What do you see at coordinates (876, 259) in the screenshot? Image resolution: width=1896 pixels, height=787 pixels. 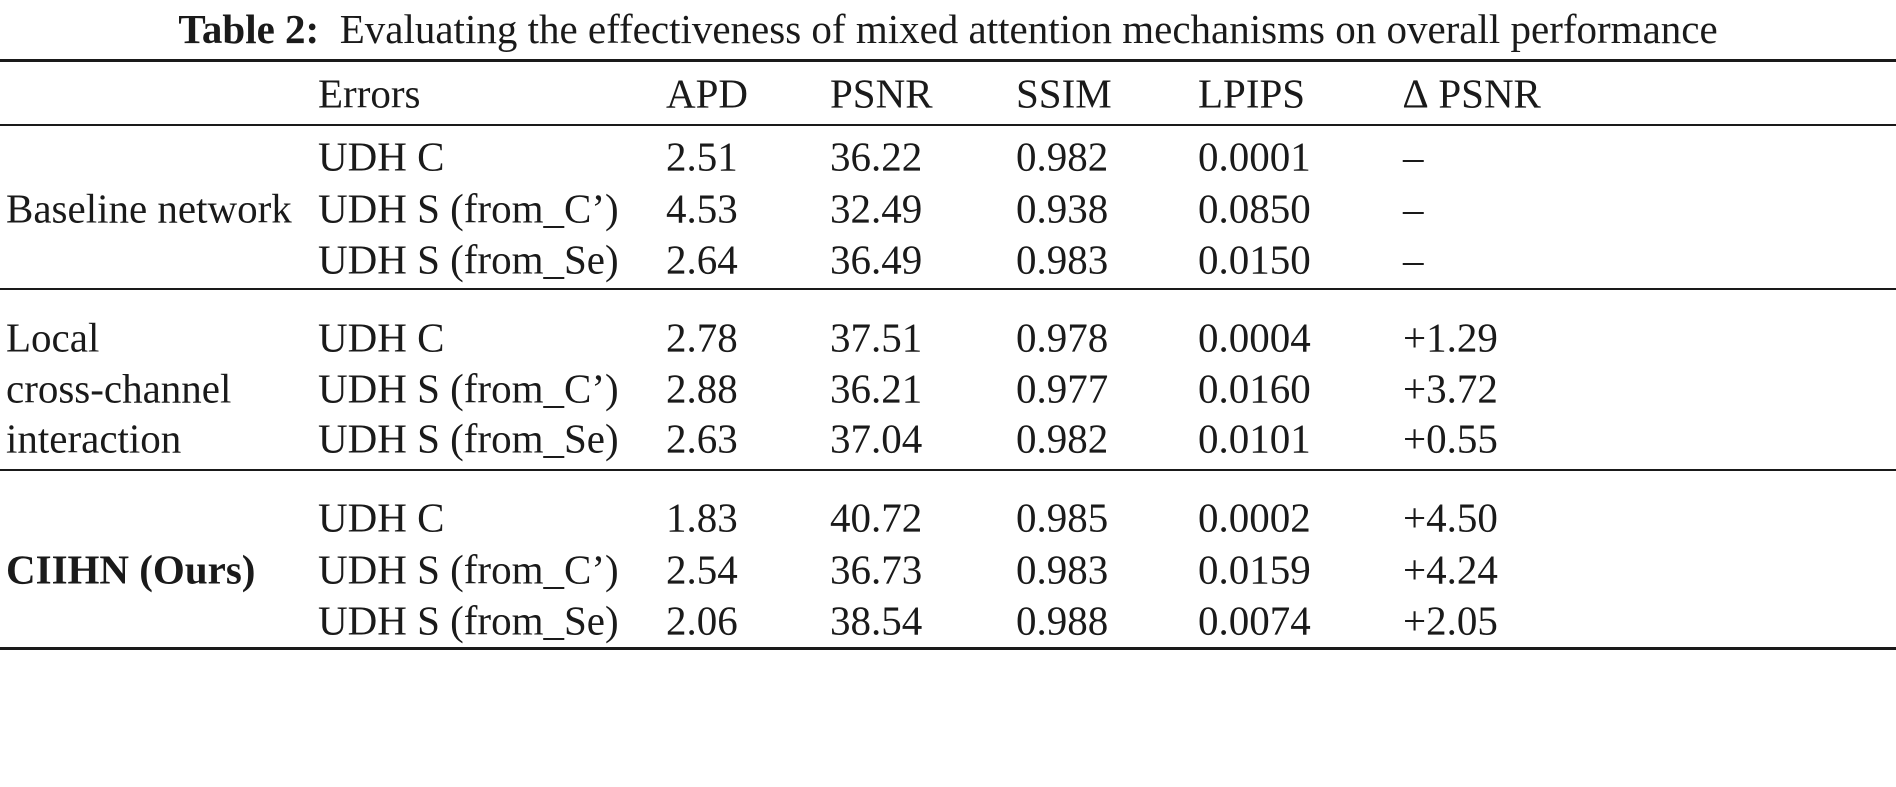 I see `cell-psnr: 36.49` at bounding box center [876, 259].